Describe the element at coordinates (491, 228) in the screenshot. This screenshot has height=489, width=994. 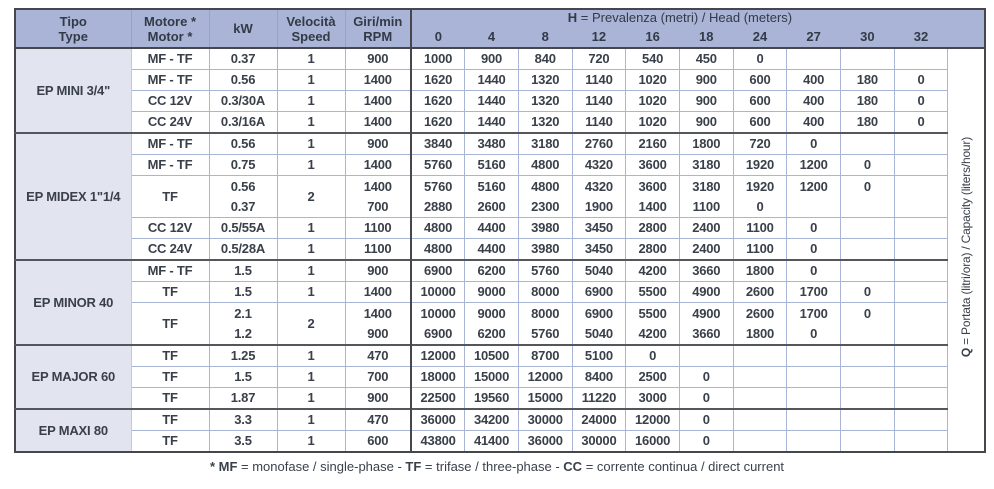
I see `capacity-value-cell: 4400` at that location.